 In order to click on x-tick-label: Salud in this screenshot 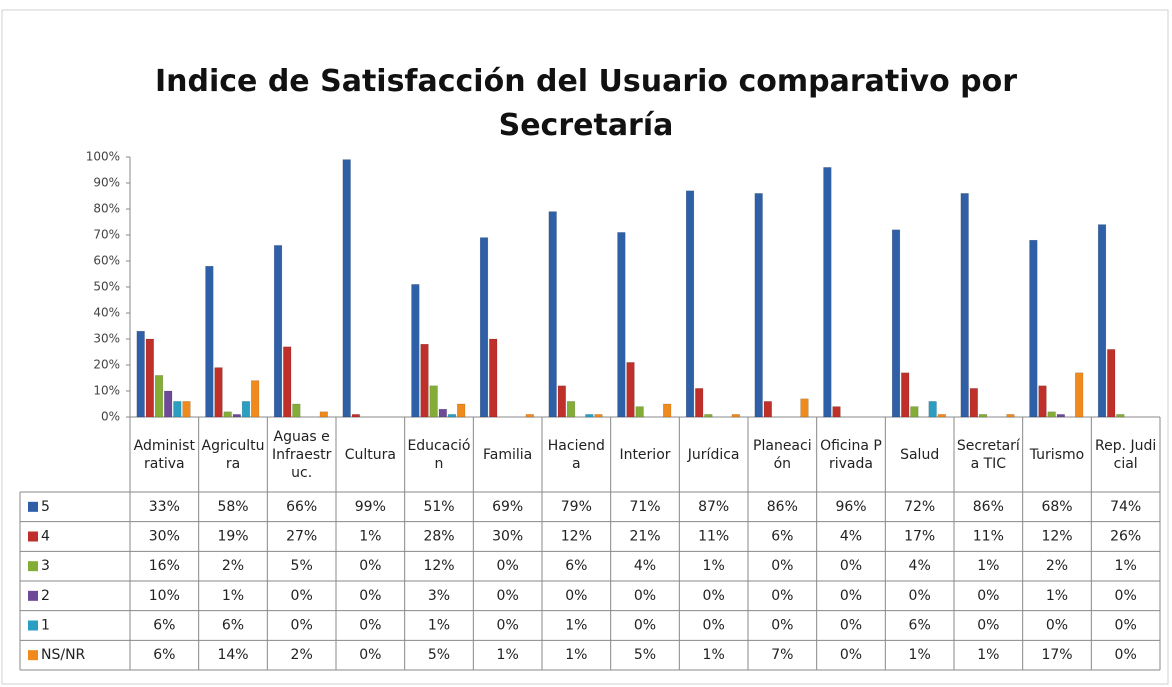, I will do `click(920, 454)`.